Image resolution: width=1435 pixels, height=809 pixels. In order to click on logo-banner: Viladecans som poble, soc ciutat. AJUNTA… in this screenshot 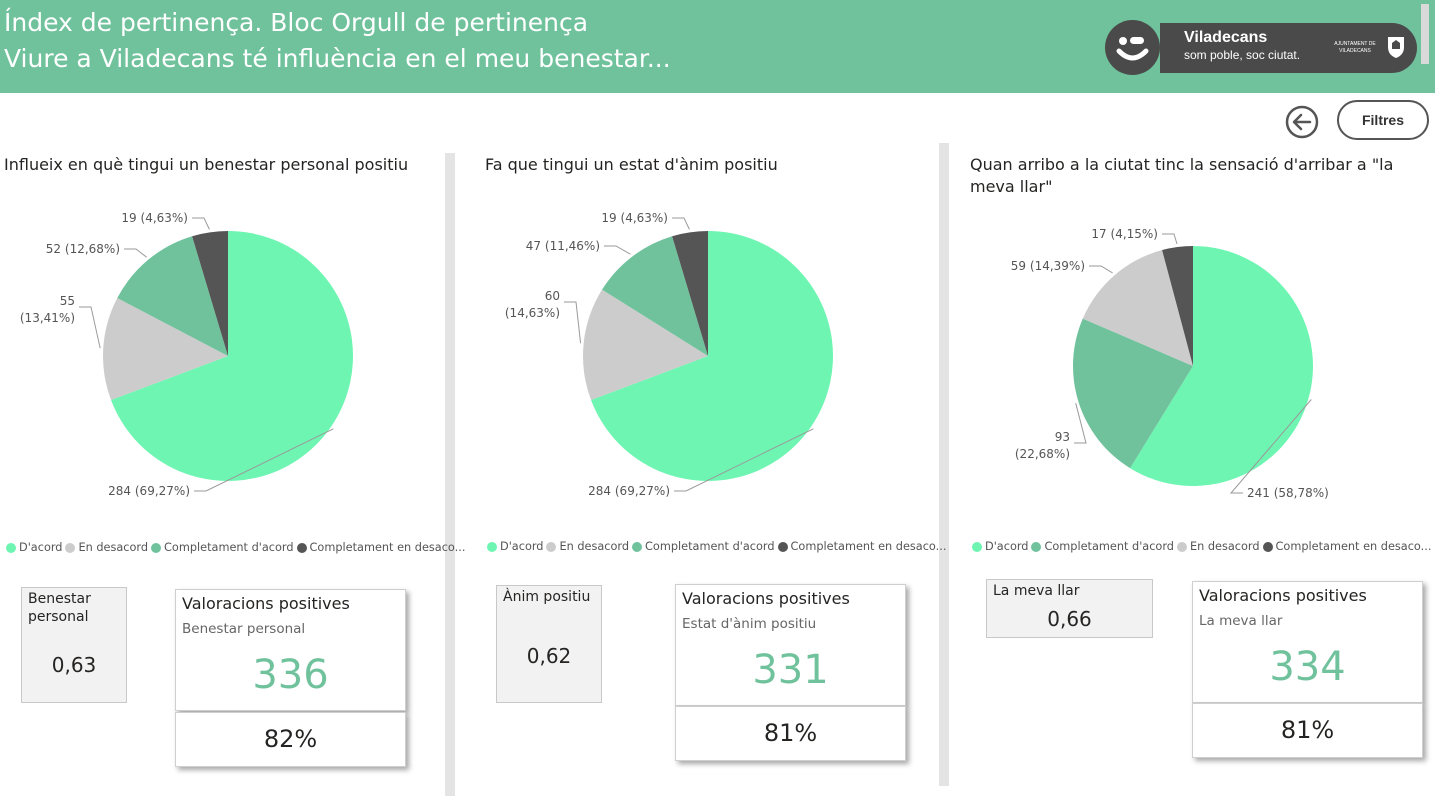, I will do `click(1288, 48)`.